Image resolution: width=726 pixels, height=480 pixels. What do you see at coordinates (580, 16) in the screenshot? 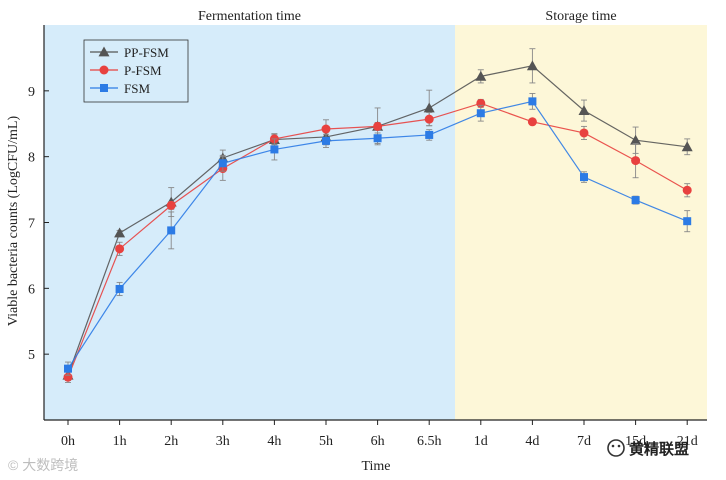
I see `region-label: Storage time` at bounding box center [580, 16].